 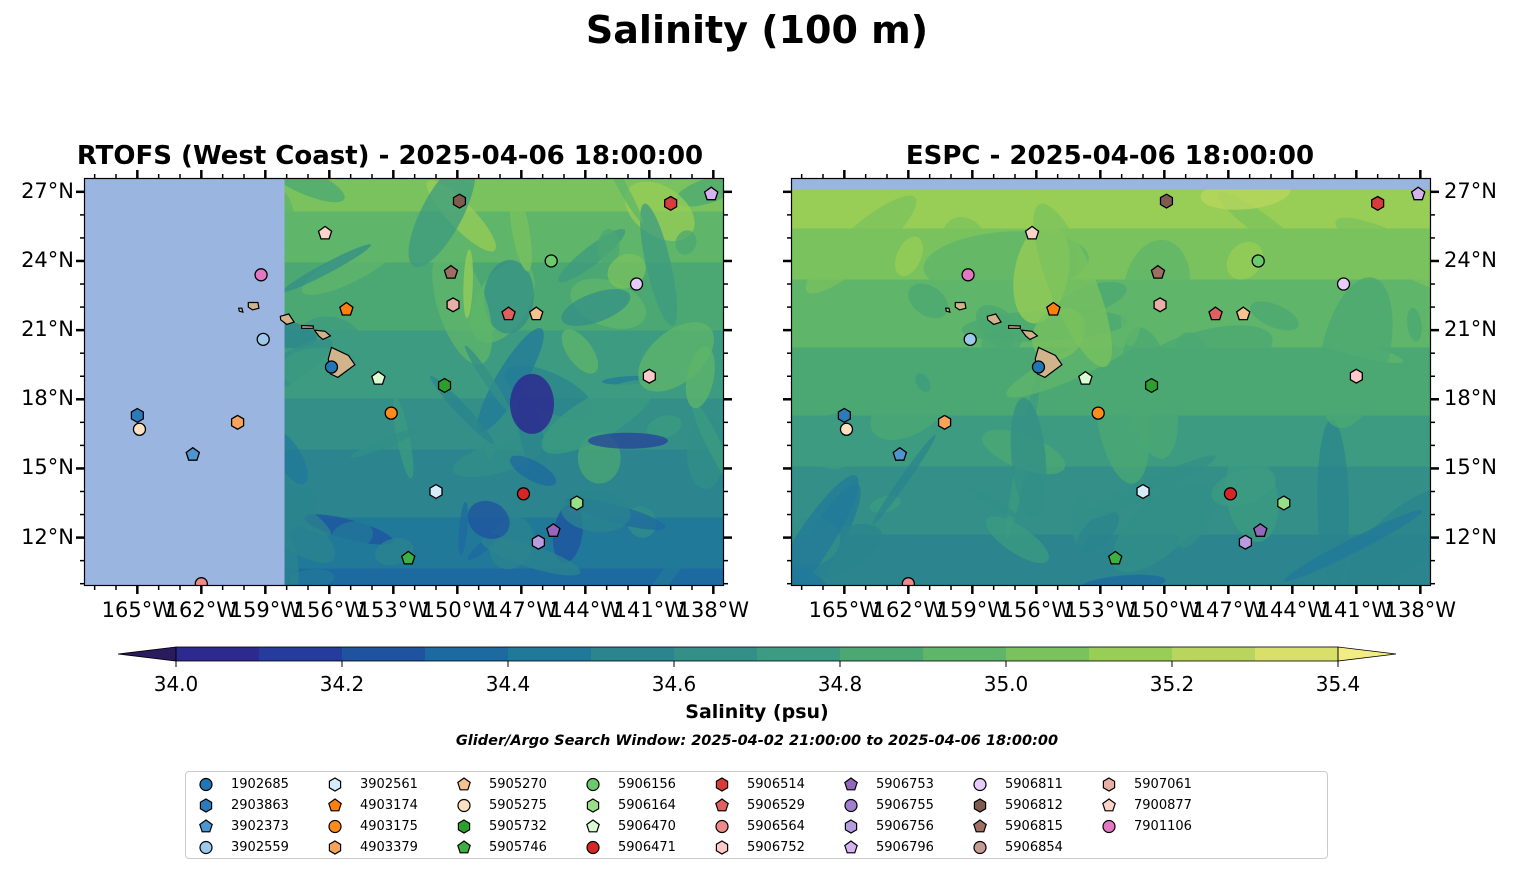 What do you see at coordinates (1470, 259) in the screenshot?
I see `y-tick-label: 24°N` at bounding box center [1470, 259].